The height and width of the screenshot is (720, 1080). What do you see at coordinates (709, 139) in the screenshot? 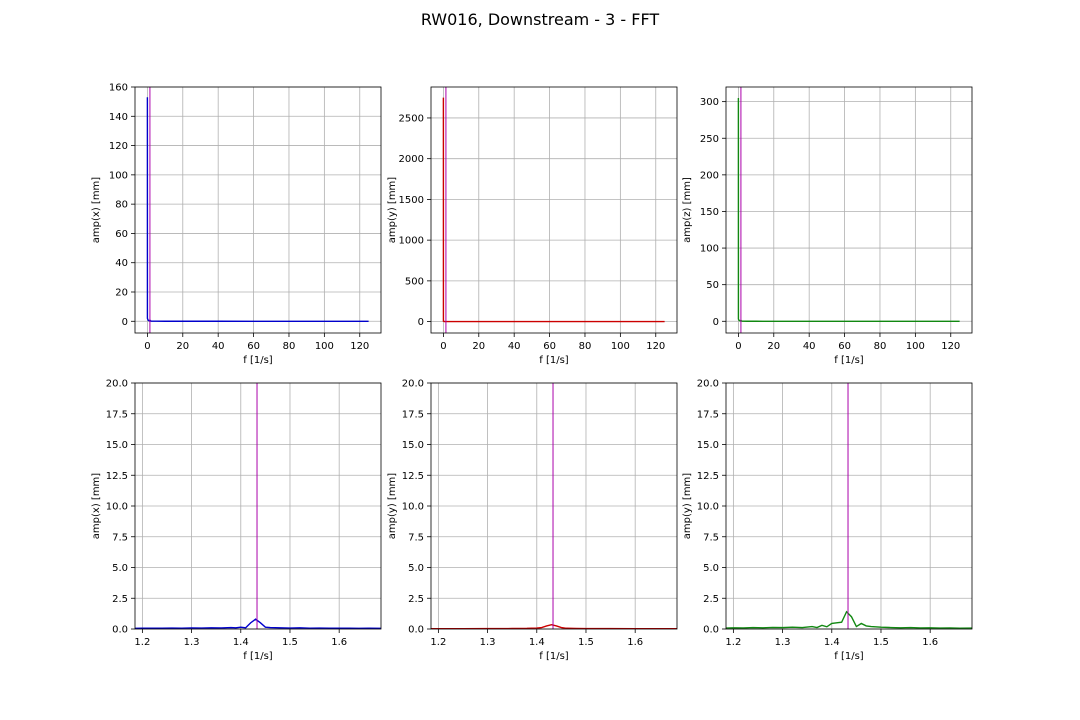
I see `y-tick-label: 250` at bounding box center [709, 139].